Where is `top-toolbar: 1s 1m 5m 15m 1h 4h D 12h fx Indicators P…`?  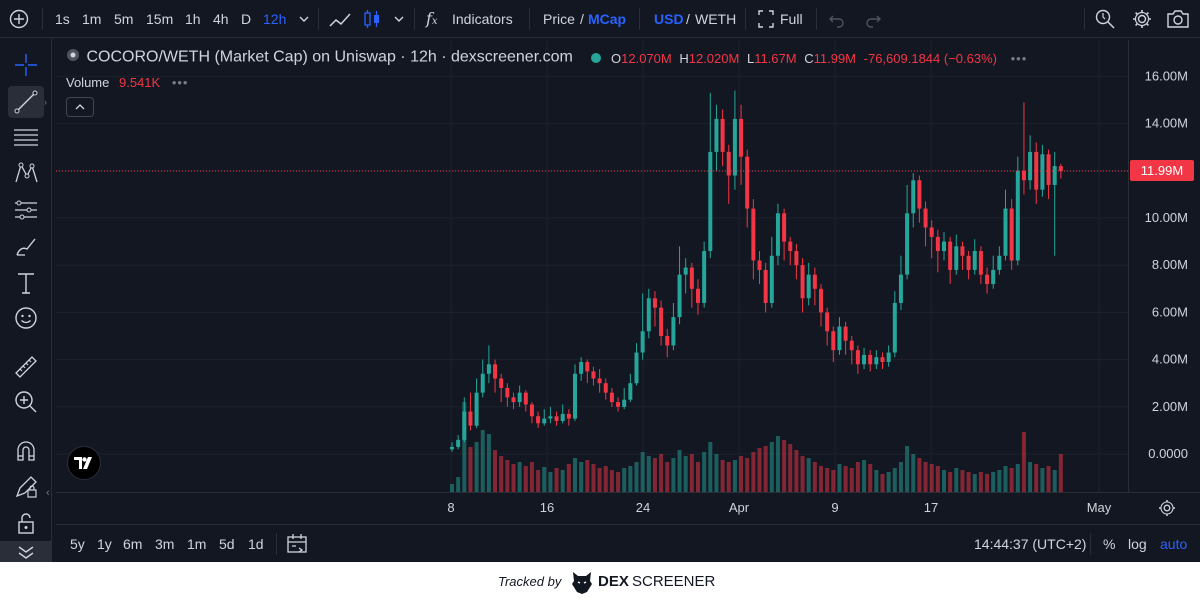
top-toolbar: 1s 1m 5m 15m 1h 4h D 12h fx Indicators P… is located at coordinates (600, 19).